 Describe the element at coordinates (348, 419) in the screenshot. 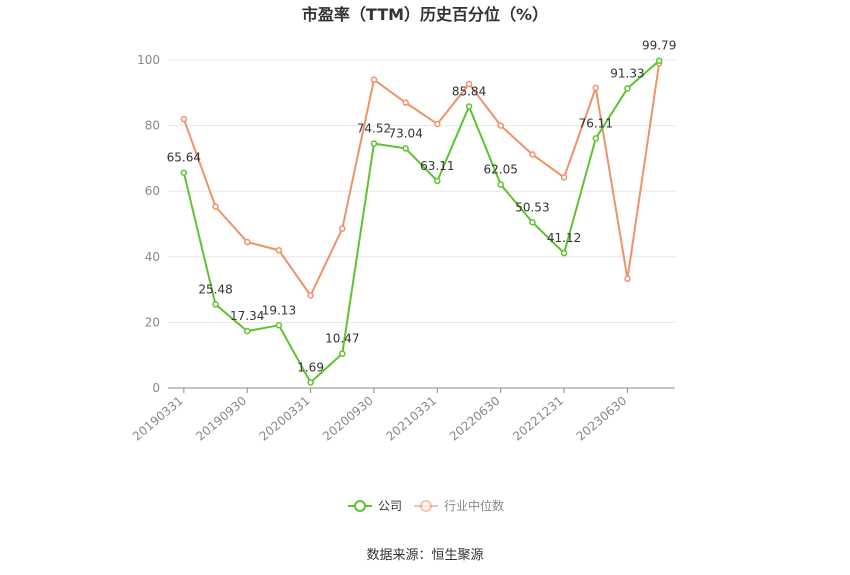

I see `x-tick-label: 20200930` at that location.